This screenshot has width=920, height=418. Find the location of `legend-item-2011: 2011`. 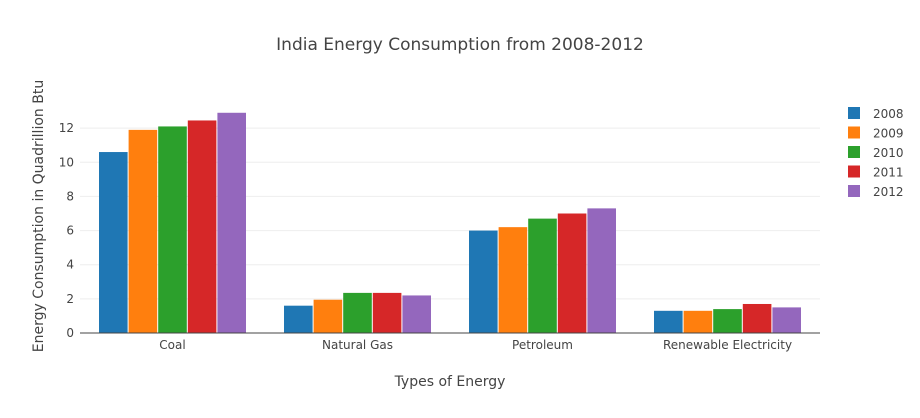

legend-item-2011: 2011 is located at coordinates (876, 172).